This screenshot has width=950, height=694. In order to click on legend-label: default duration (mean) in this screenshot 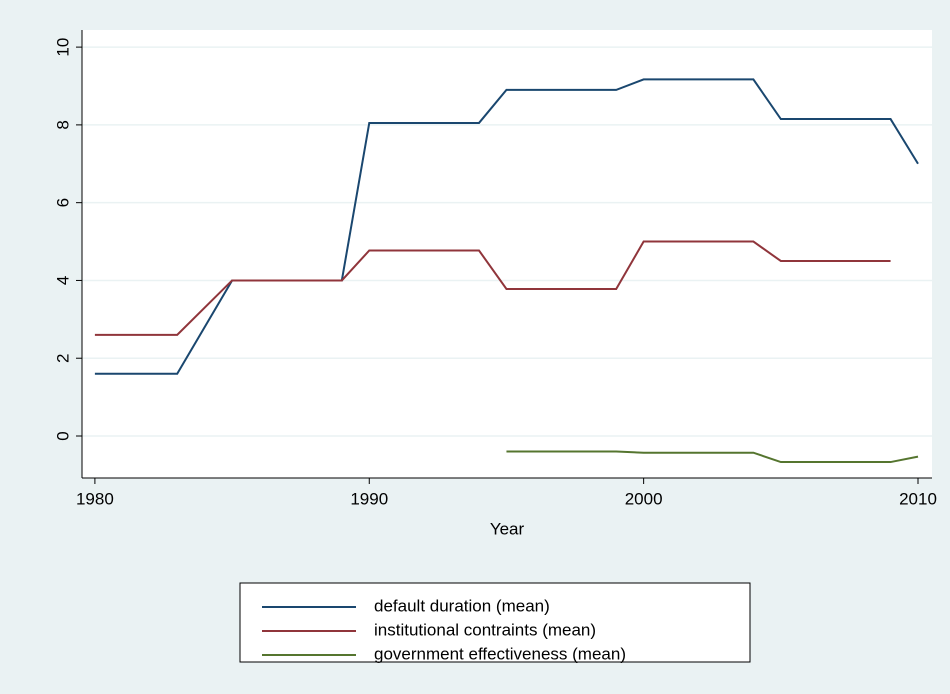, I will do `click(462, 605)`.